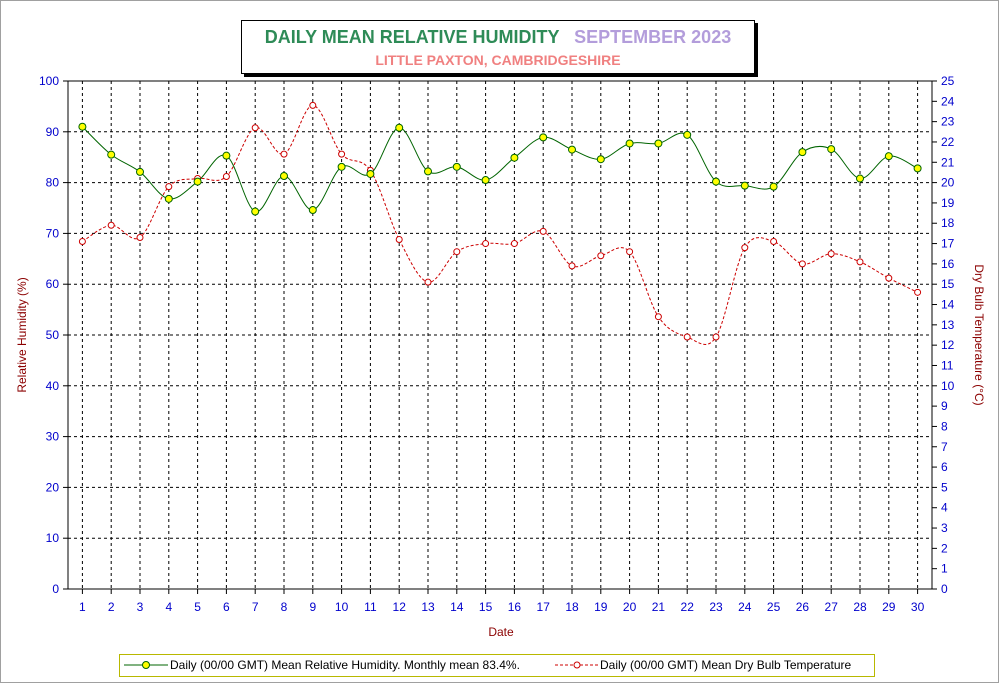 This screenshot has width=999, height=684. Describe the element at coordinates (457, 607) in the screenshot. I see `x-tick-label: 14` at that location.